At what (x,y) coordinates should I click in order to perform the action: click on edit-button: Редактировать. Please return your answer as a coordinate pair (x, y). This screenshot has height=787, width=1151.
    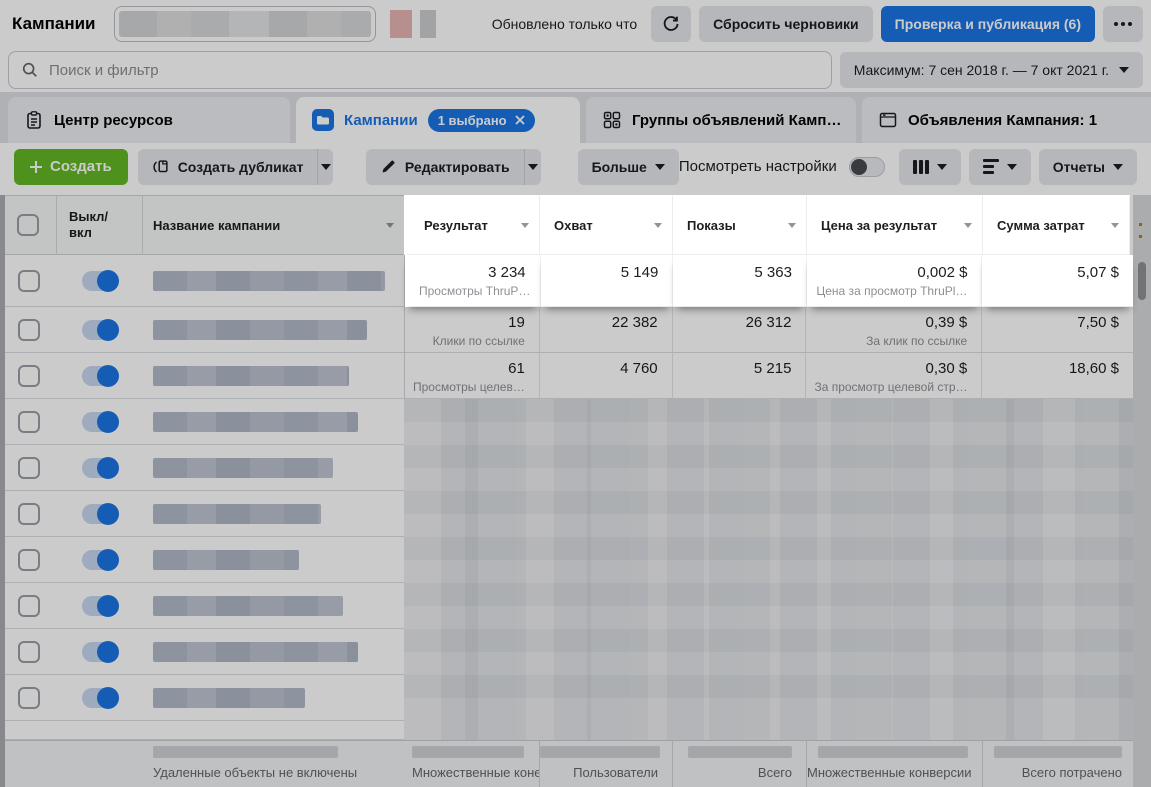
    Looking at the image, I should click on (444, 166).